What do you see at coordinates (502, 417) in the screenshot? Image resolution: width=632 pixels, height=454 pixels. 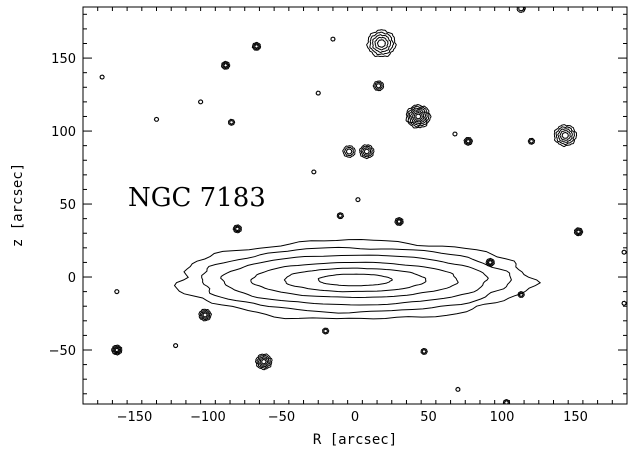 I see `x-tick-label: 100` at bounding box center [502, 417].